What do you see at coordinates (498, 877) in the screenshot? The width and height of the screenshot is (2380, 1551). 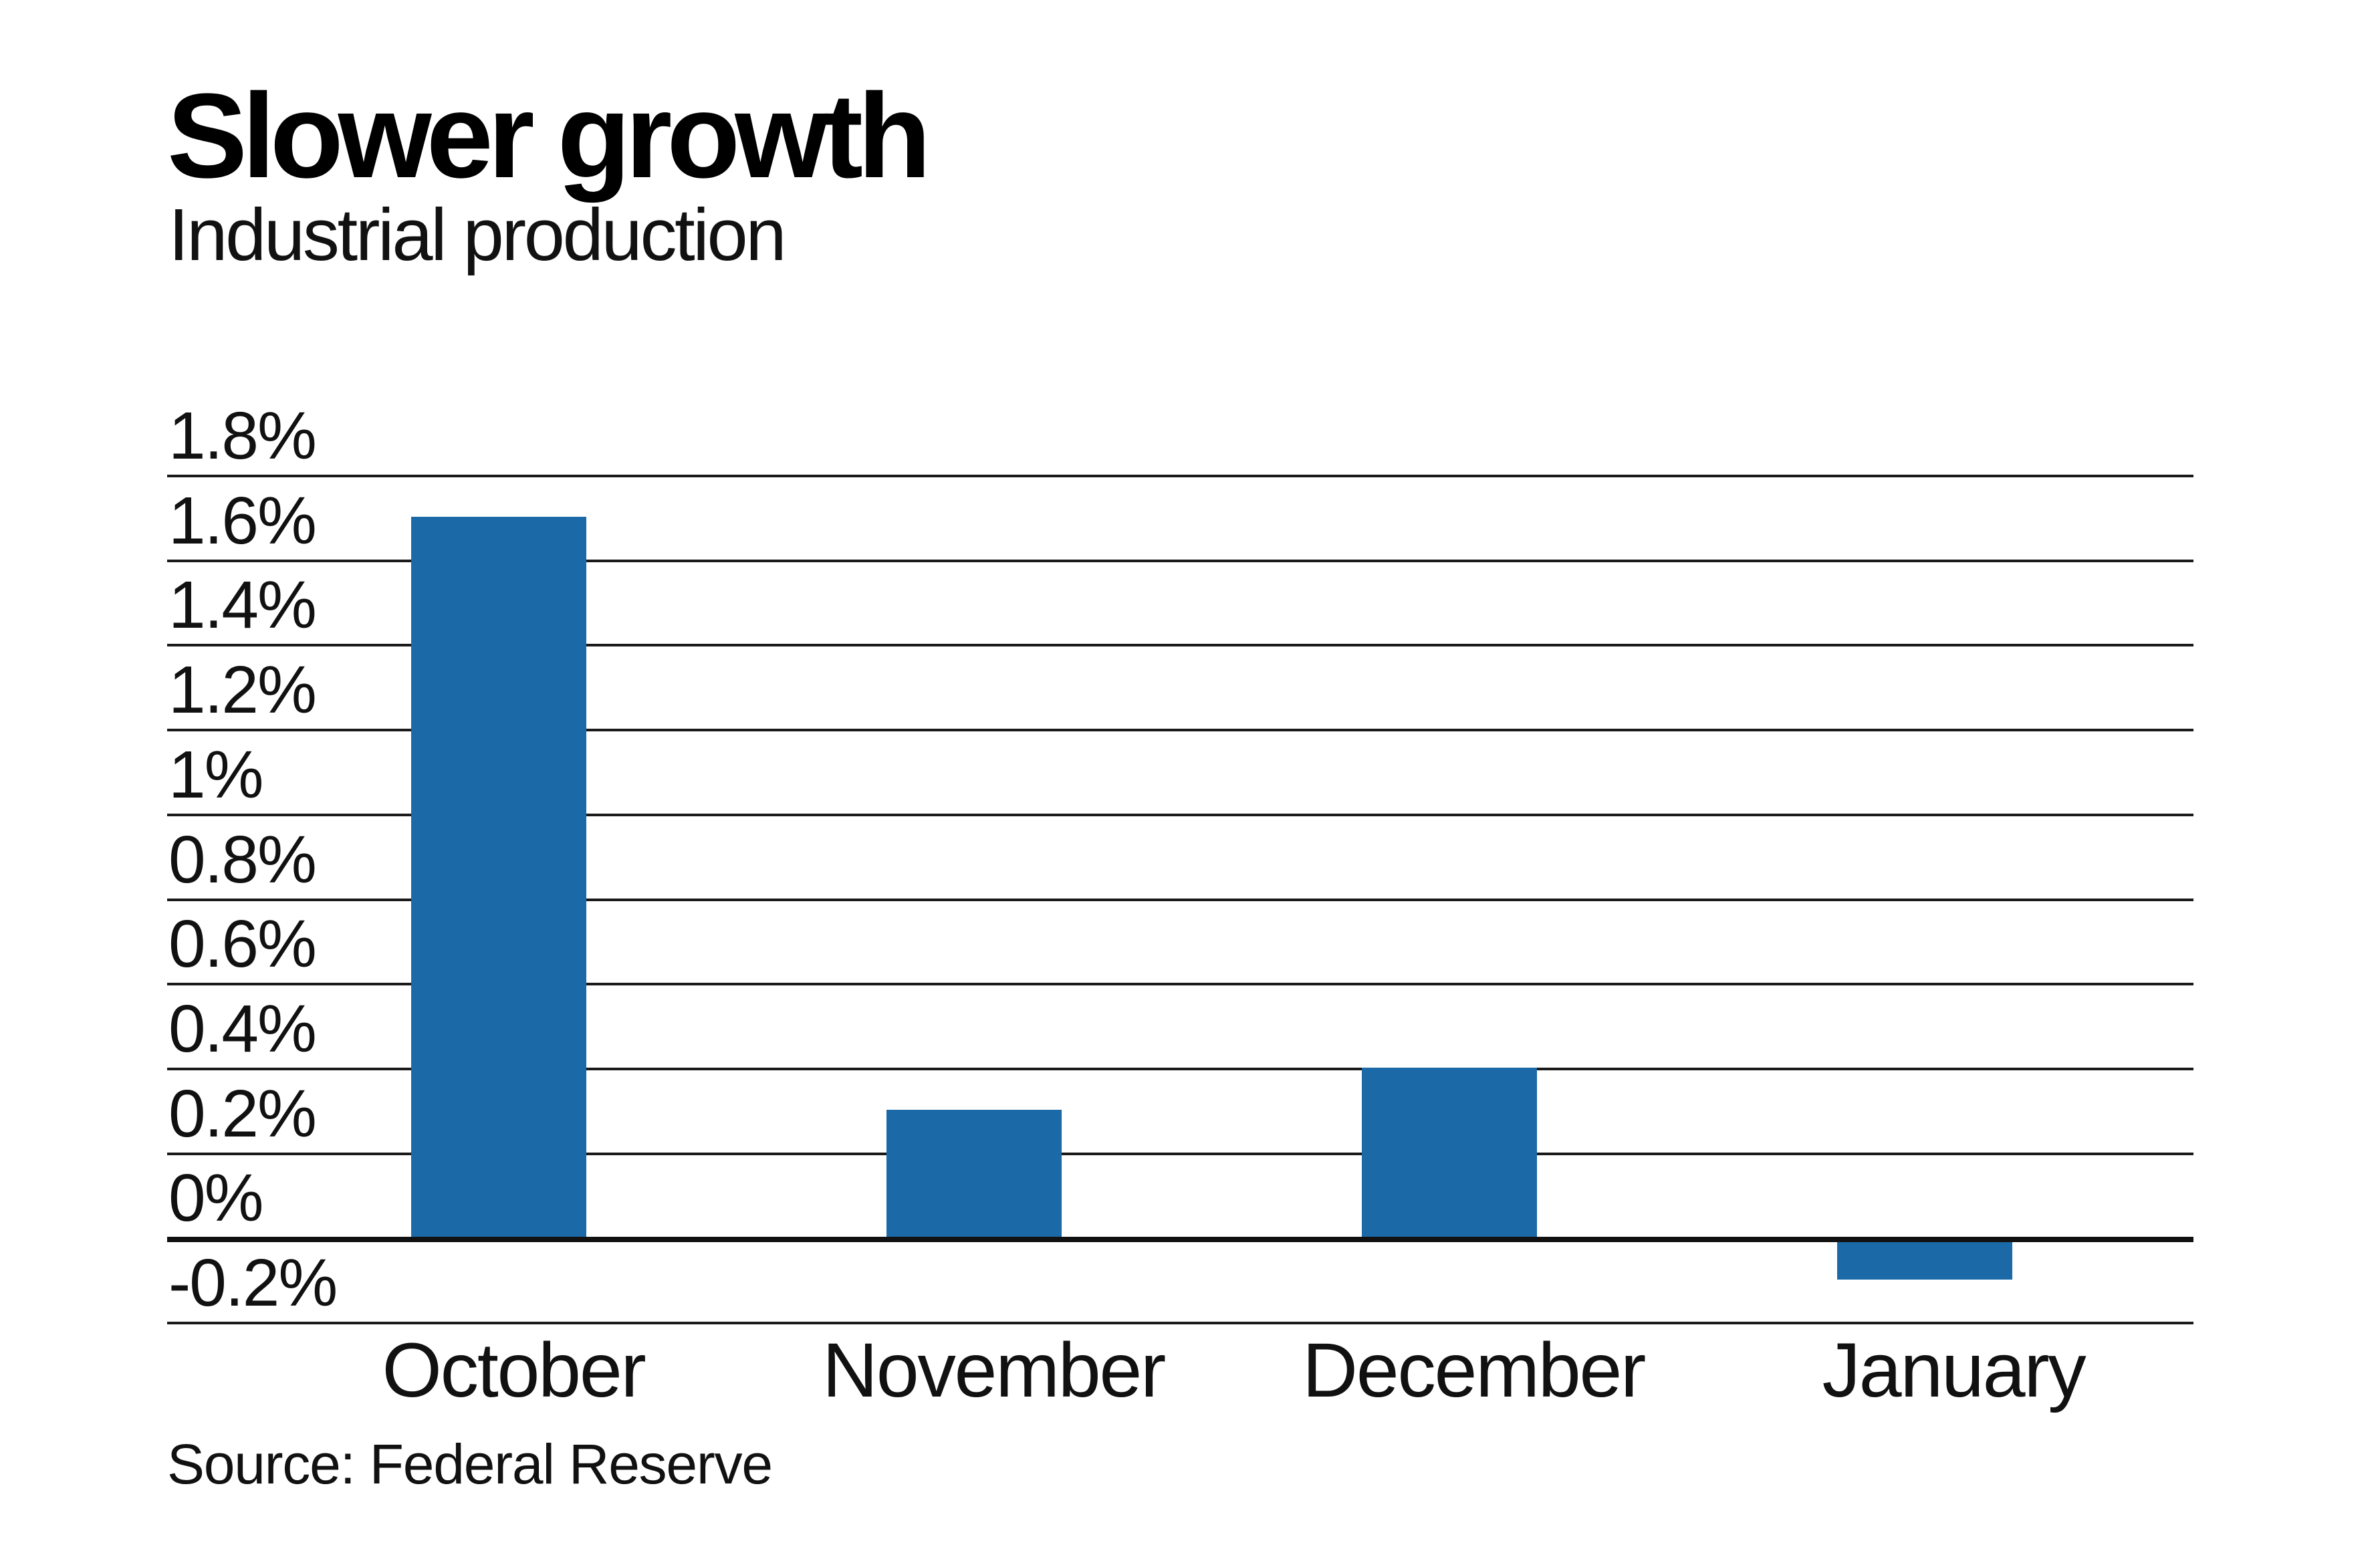 I see `bar-october` at bounding box center [498, 877].